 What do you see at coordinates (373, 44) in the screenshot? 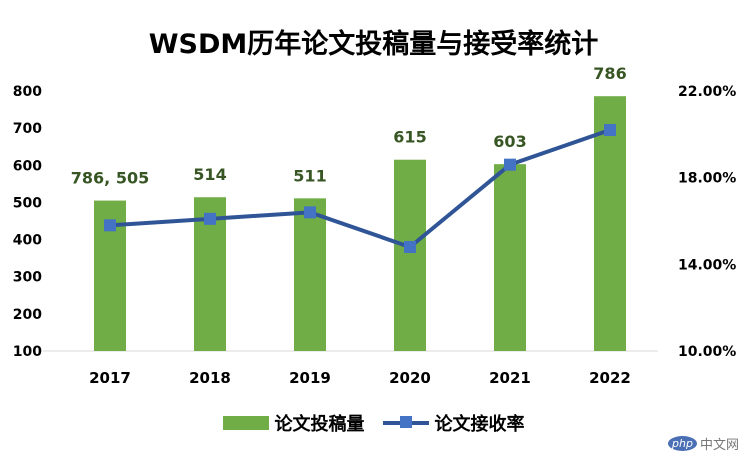
I see `chart-title: WSDM历年论文投稿量与接受率统计` at bounding box center [373, 44].